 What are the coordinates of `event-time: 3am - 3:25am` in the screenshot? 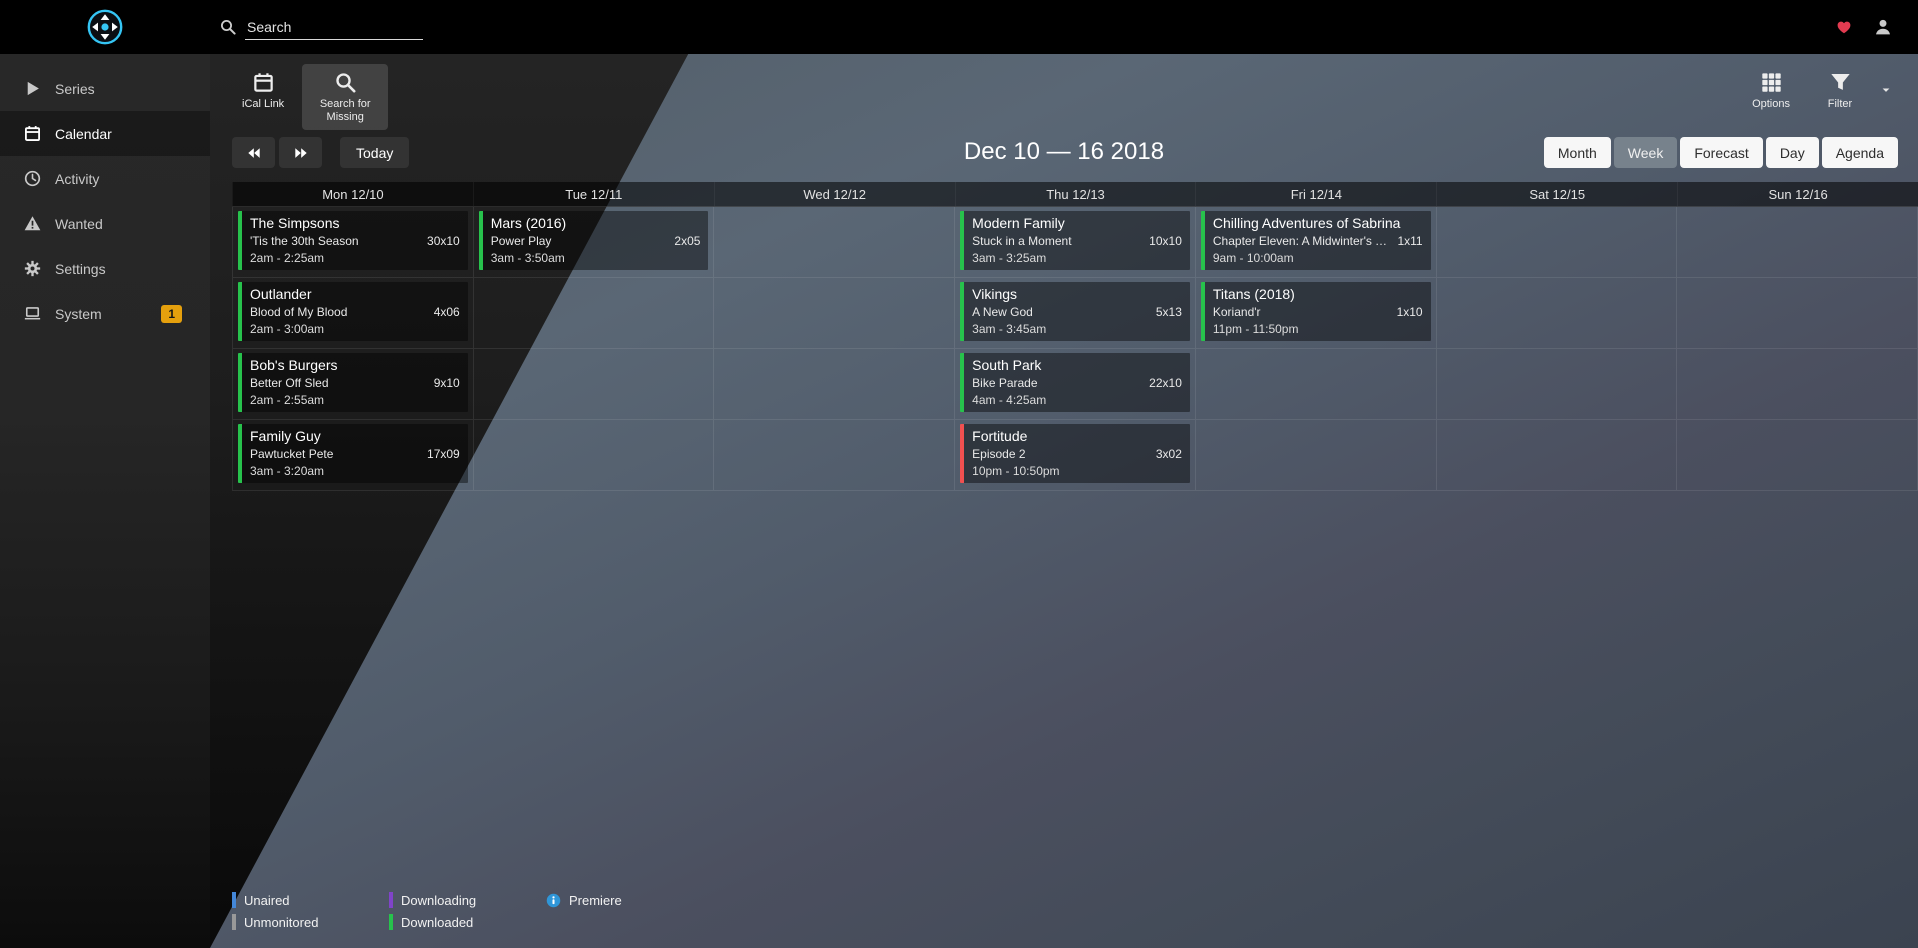 It's located at (1009, 258).